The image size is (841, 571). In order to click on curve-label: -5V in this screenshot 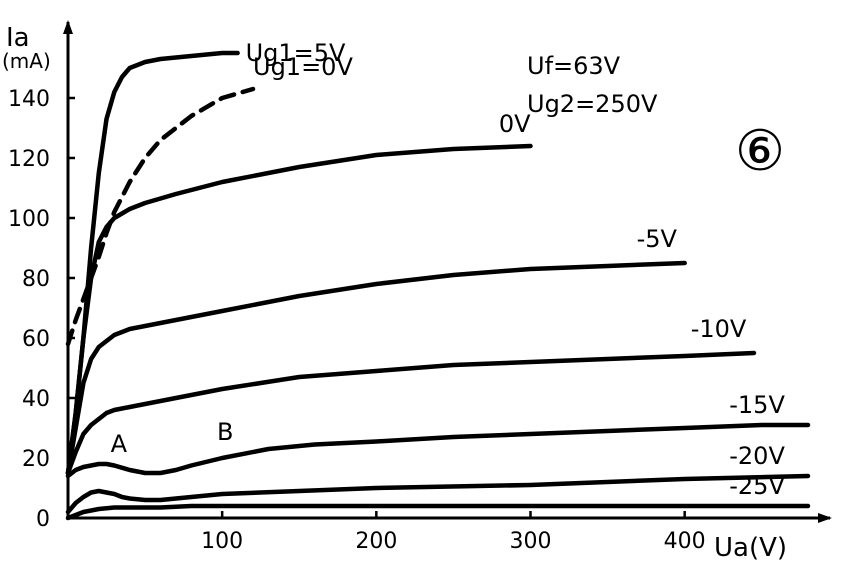, I will do `click(657, 239)`.